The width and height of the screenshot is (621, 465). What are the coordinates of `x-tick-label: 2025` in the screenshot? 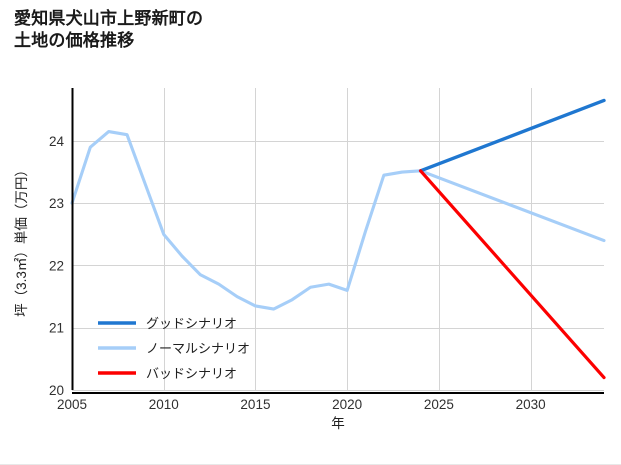 It's located at (439, 404).